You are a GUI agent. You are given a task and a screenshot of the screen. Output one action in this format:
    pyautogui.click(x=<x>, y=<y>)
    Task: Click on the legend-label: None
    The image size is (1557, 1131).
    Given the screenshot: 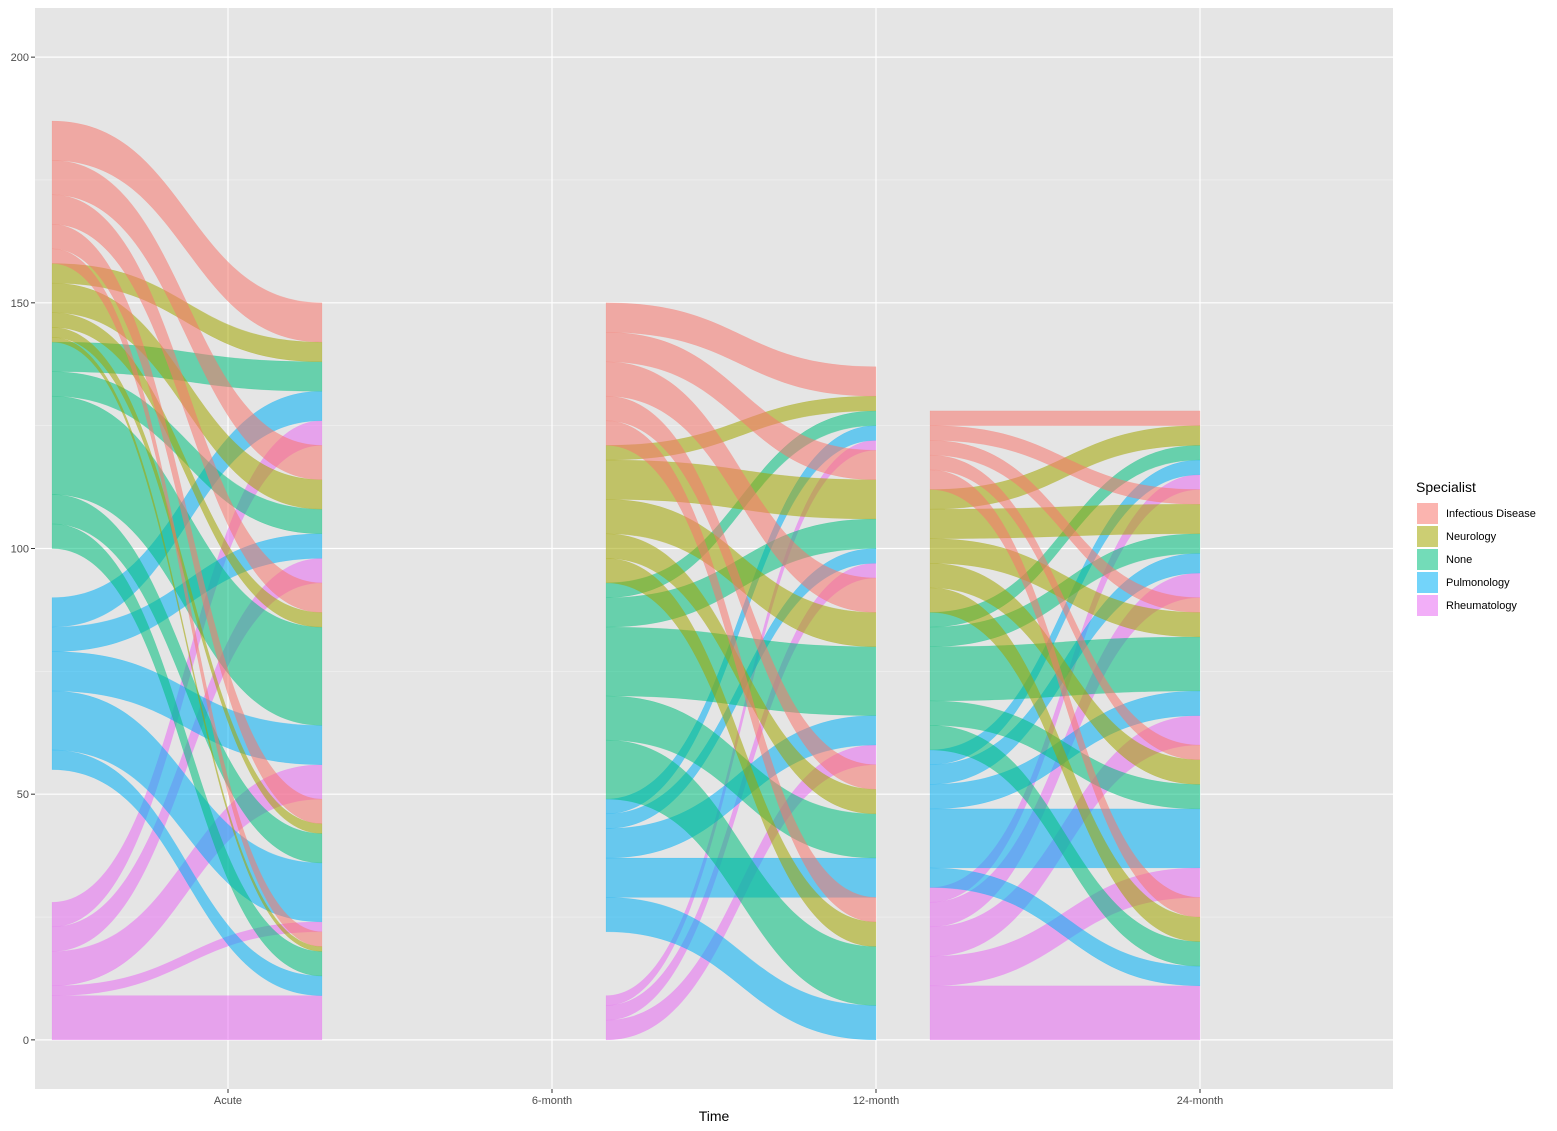 What is the action you would take?
    pyautogui.click(x=1459, y=560)
    